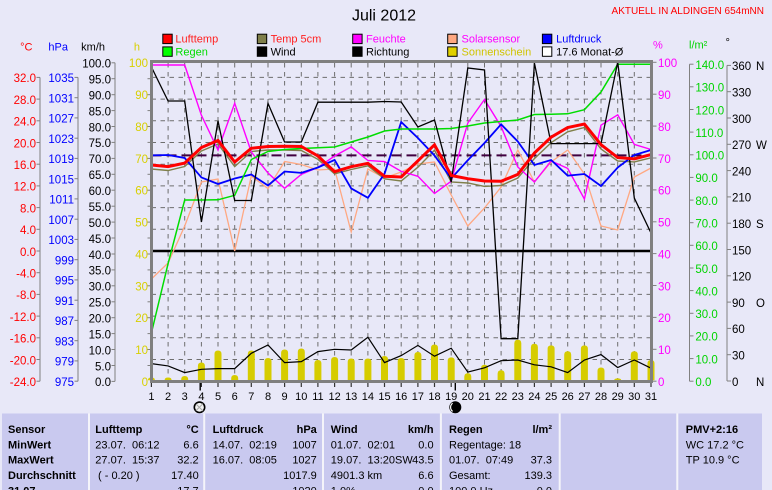 The width and height of the screenshot is (772, 490). Describe the element at coordinates (317, 397) in the screenshot. I see `svg-text: 11` at that location.